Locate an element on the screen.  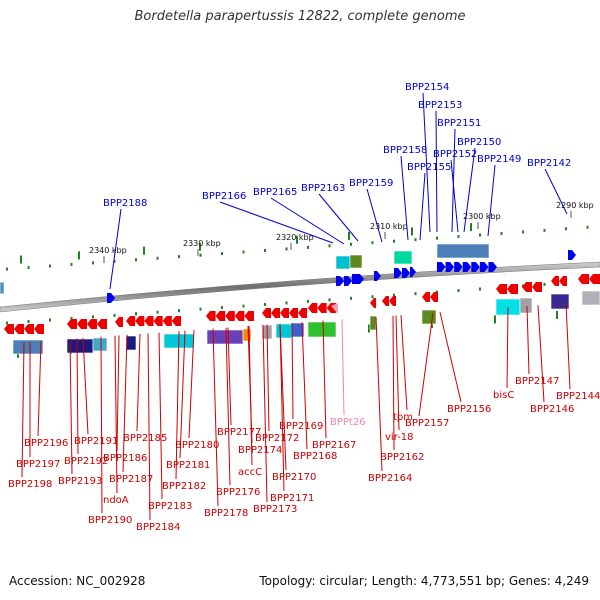
gene-label-bottom: BPP2185 is located at coordinates (145, 438).